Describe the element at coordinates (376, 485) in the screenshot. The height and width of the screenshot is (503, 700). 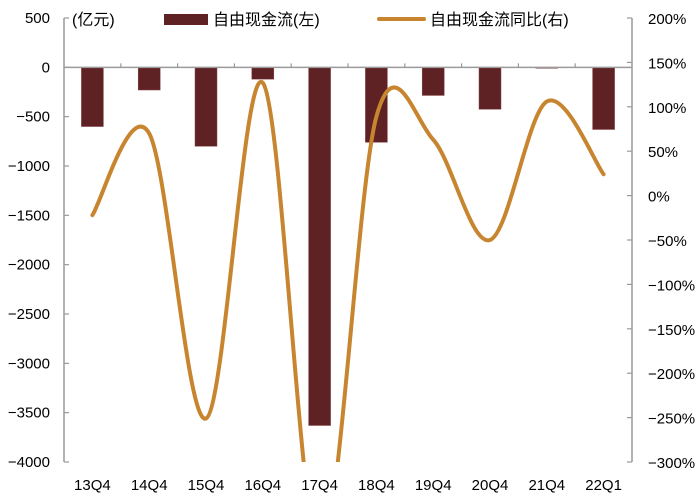
I see `x-tick-label: 18Q4` at that location.